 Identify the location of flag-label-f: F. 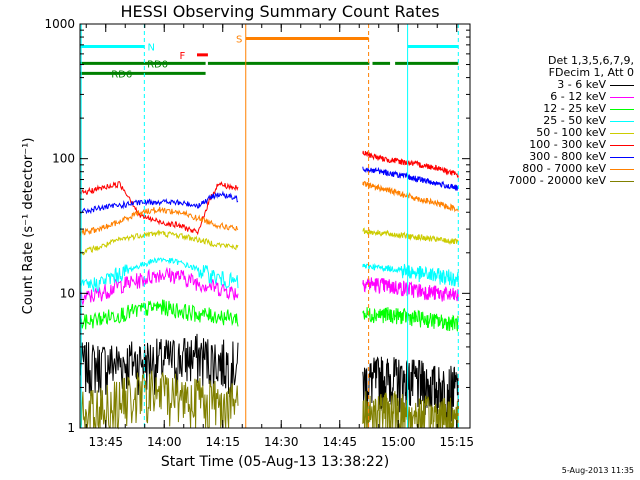
(182, 56).